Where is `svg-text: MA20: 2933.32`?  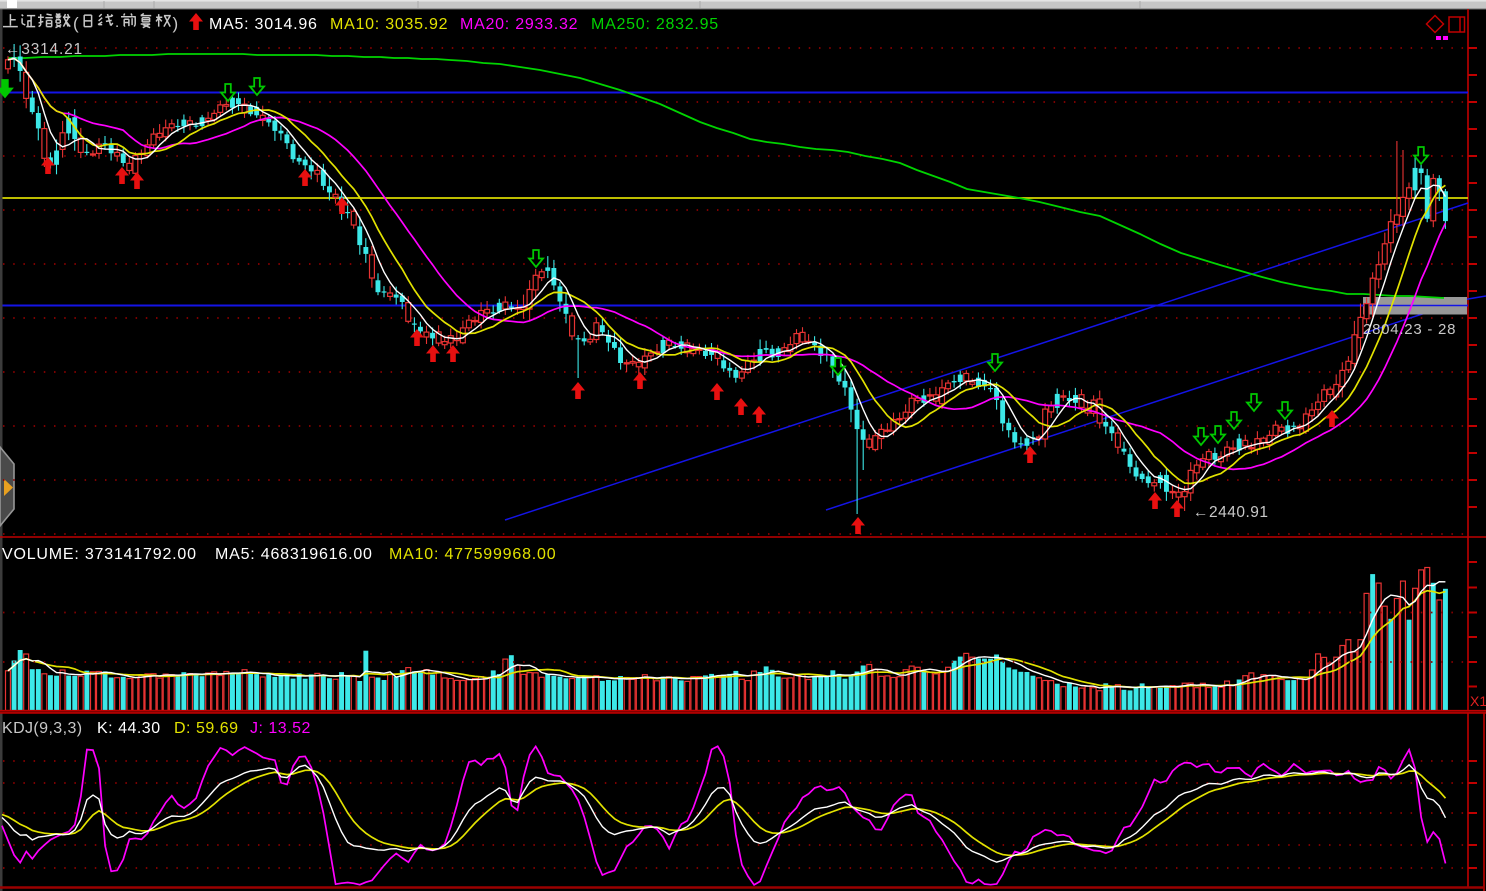 svg-text: MA20: 2933.32 is located at coordinates (519, 24).